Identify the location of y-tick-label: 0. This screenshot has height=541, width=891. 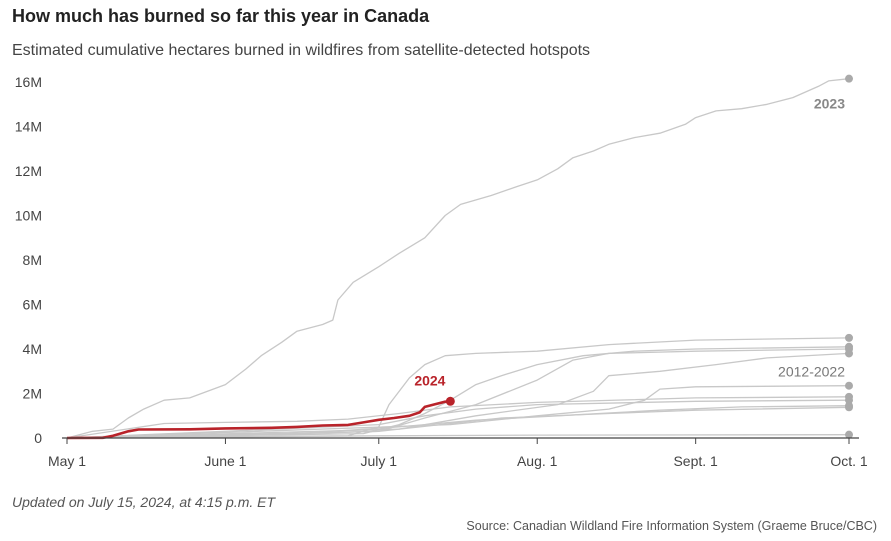
(38, 438).